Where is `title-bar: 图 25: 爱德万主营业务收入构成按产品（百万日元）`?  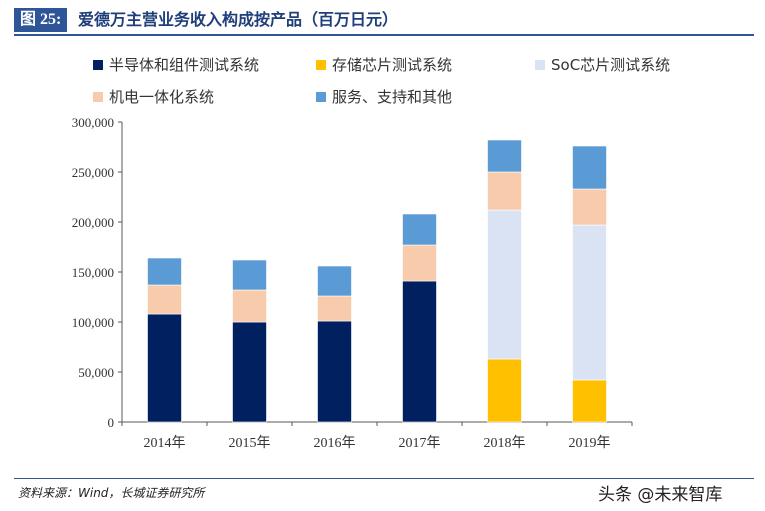
title-bar: 图 25: 爱德万主营业务收入构成按产品（百万日元） is located at coordinates (384, 22).